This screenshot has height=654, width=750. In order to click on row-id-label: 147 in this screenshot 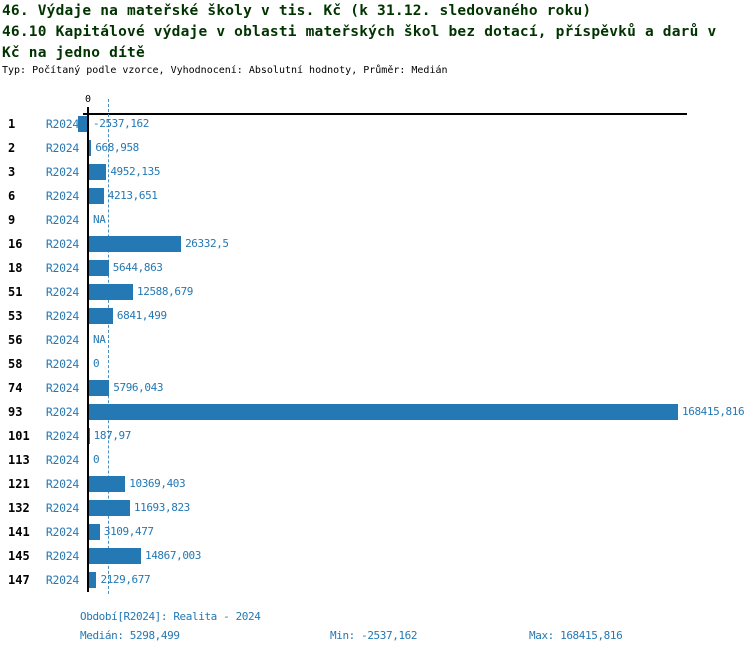, I will do `click(19, 580)`.